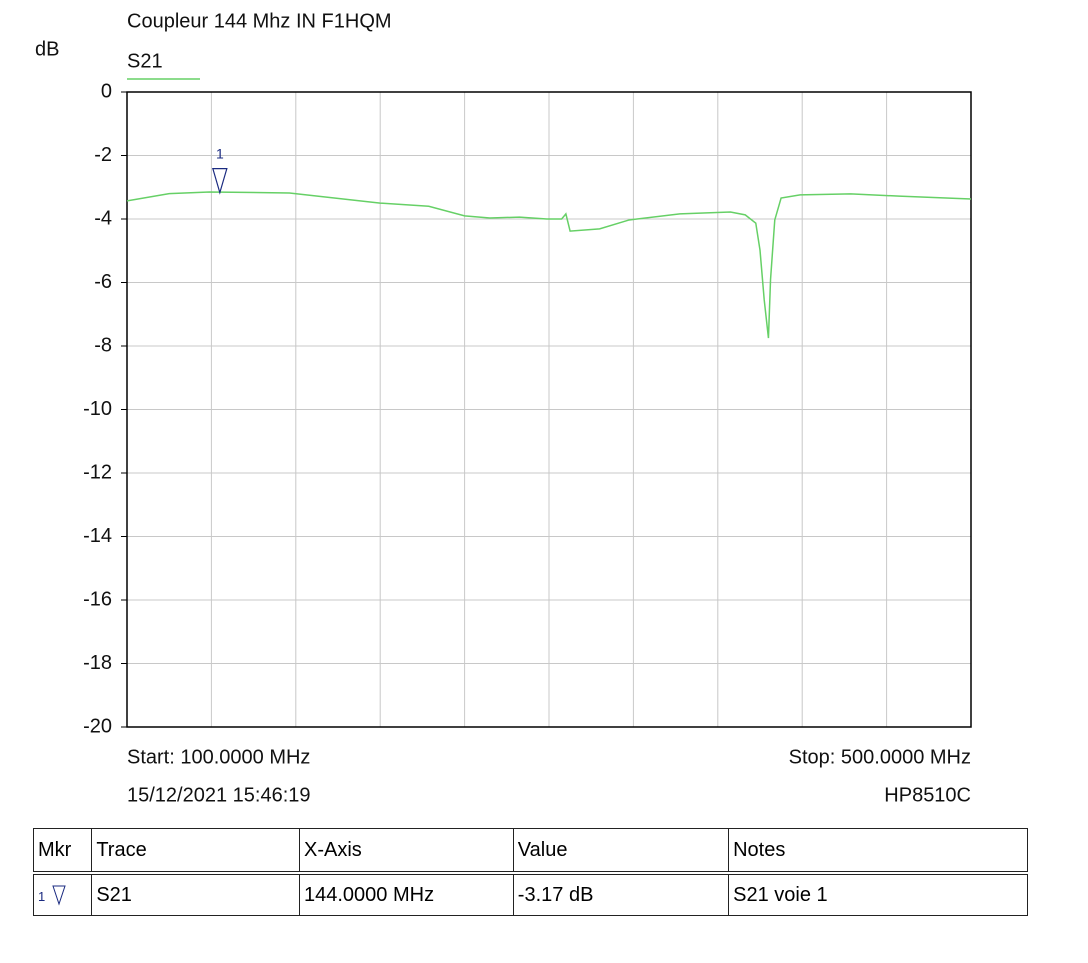  I want to click on stop-label: Stop: 500.0000 MHz, so click(880, 757).